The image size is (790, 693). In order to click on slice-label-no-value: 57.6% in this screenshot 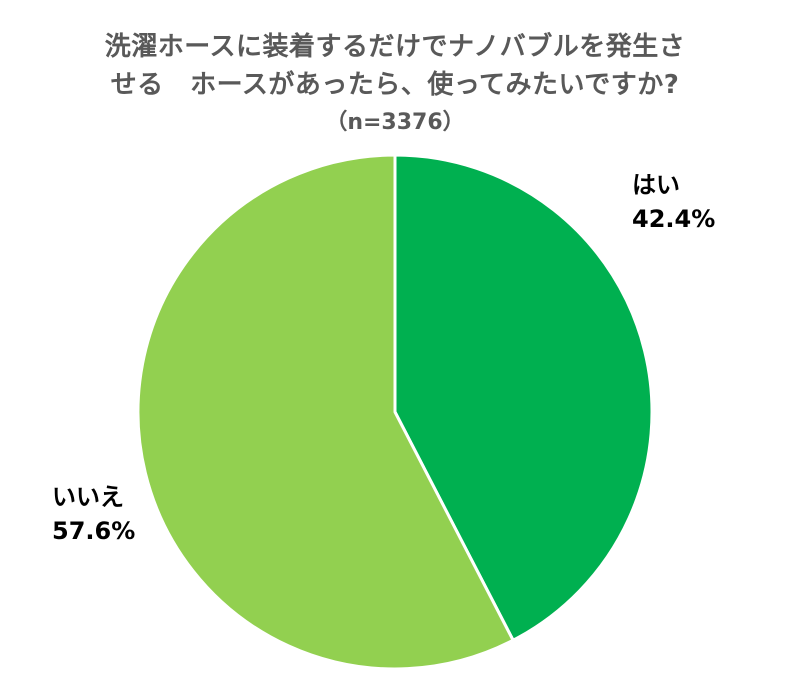, I will do `click(94, 531)`.